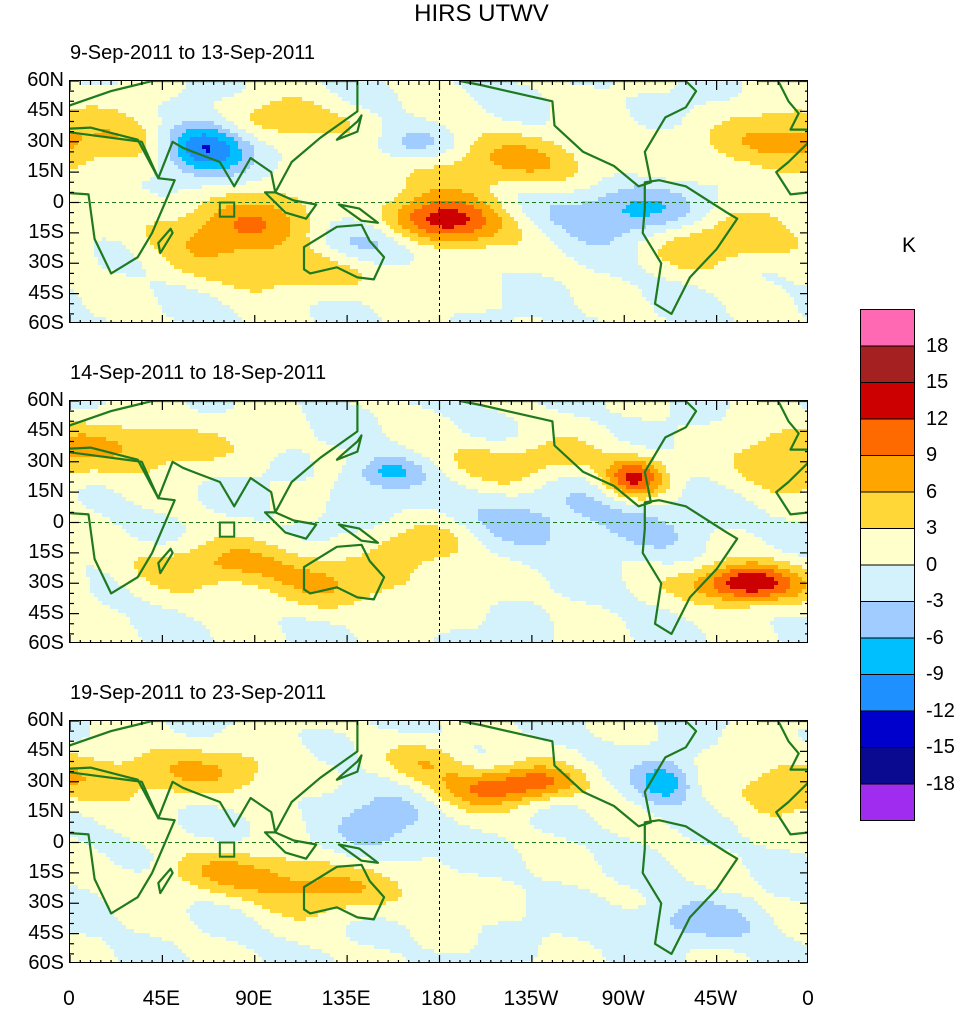  Describe the element at coordinates (932, 491) in the screenshot. I see `colorbar-tick-label: 6` at that location.